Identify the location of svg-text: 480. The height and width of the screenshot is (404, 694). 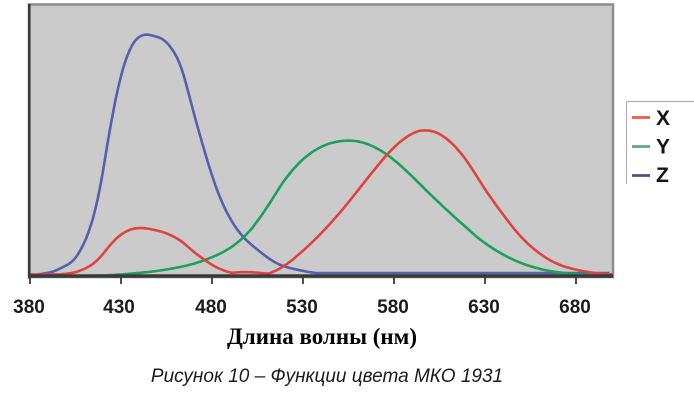
(211, 307).